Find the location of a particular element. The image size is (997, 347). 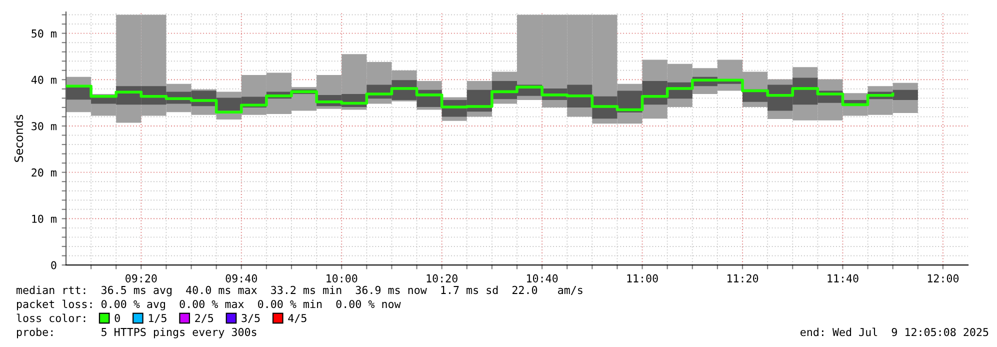

x-tick-label: 09:20 is located at coordinates (141, 278).